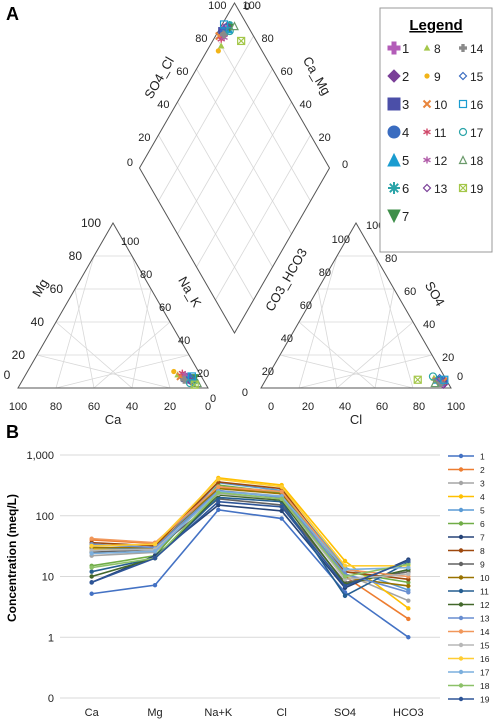 This screenshot has width=498, height=721. I want to click on line-legend-label: 11, so click(484, 592).